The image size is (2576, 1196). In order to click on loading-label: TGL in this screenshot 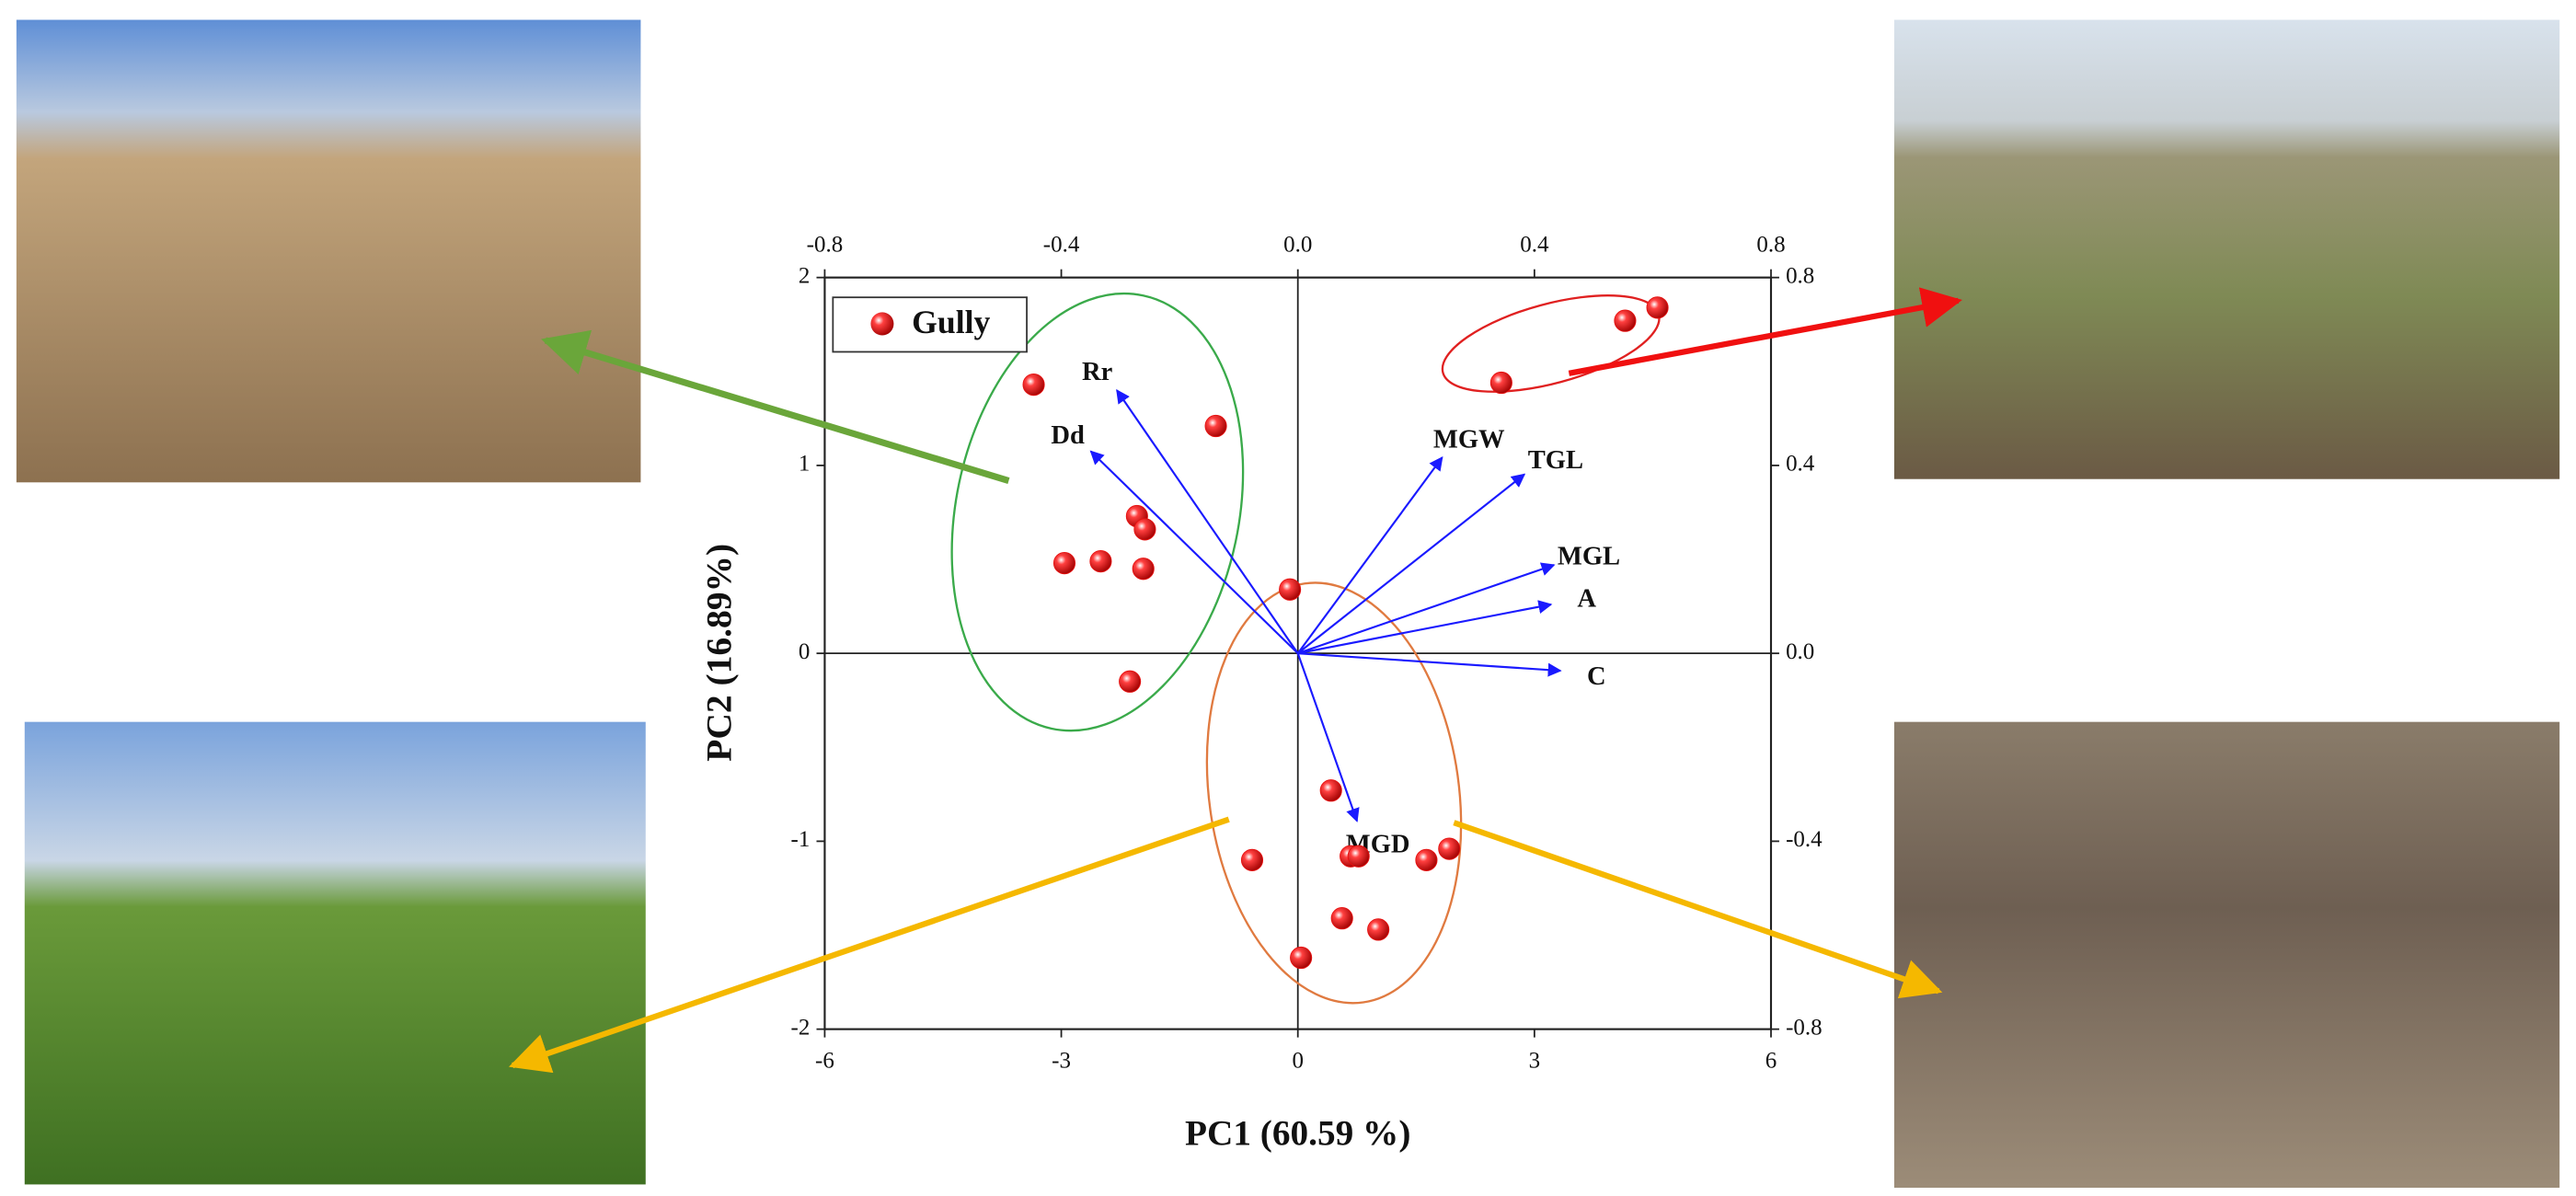, I will do `click(1555, 460)`.